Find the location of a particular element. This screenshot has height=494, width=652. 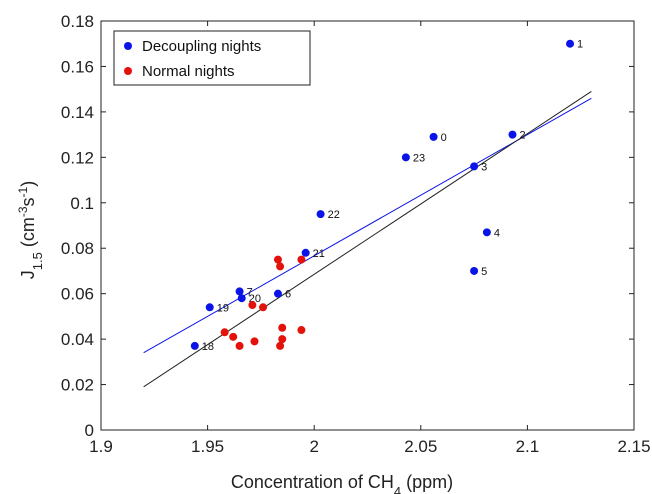

y-tick-label: 0.18 is located at coordinates (77, 21).